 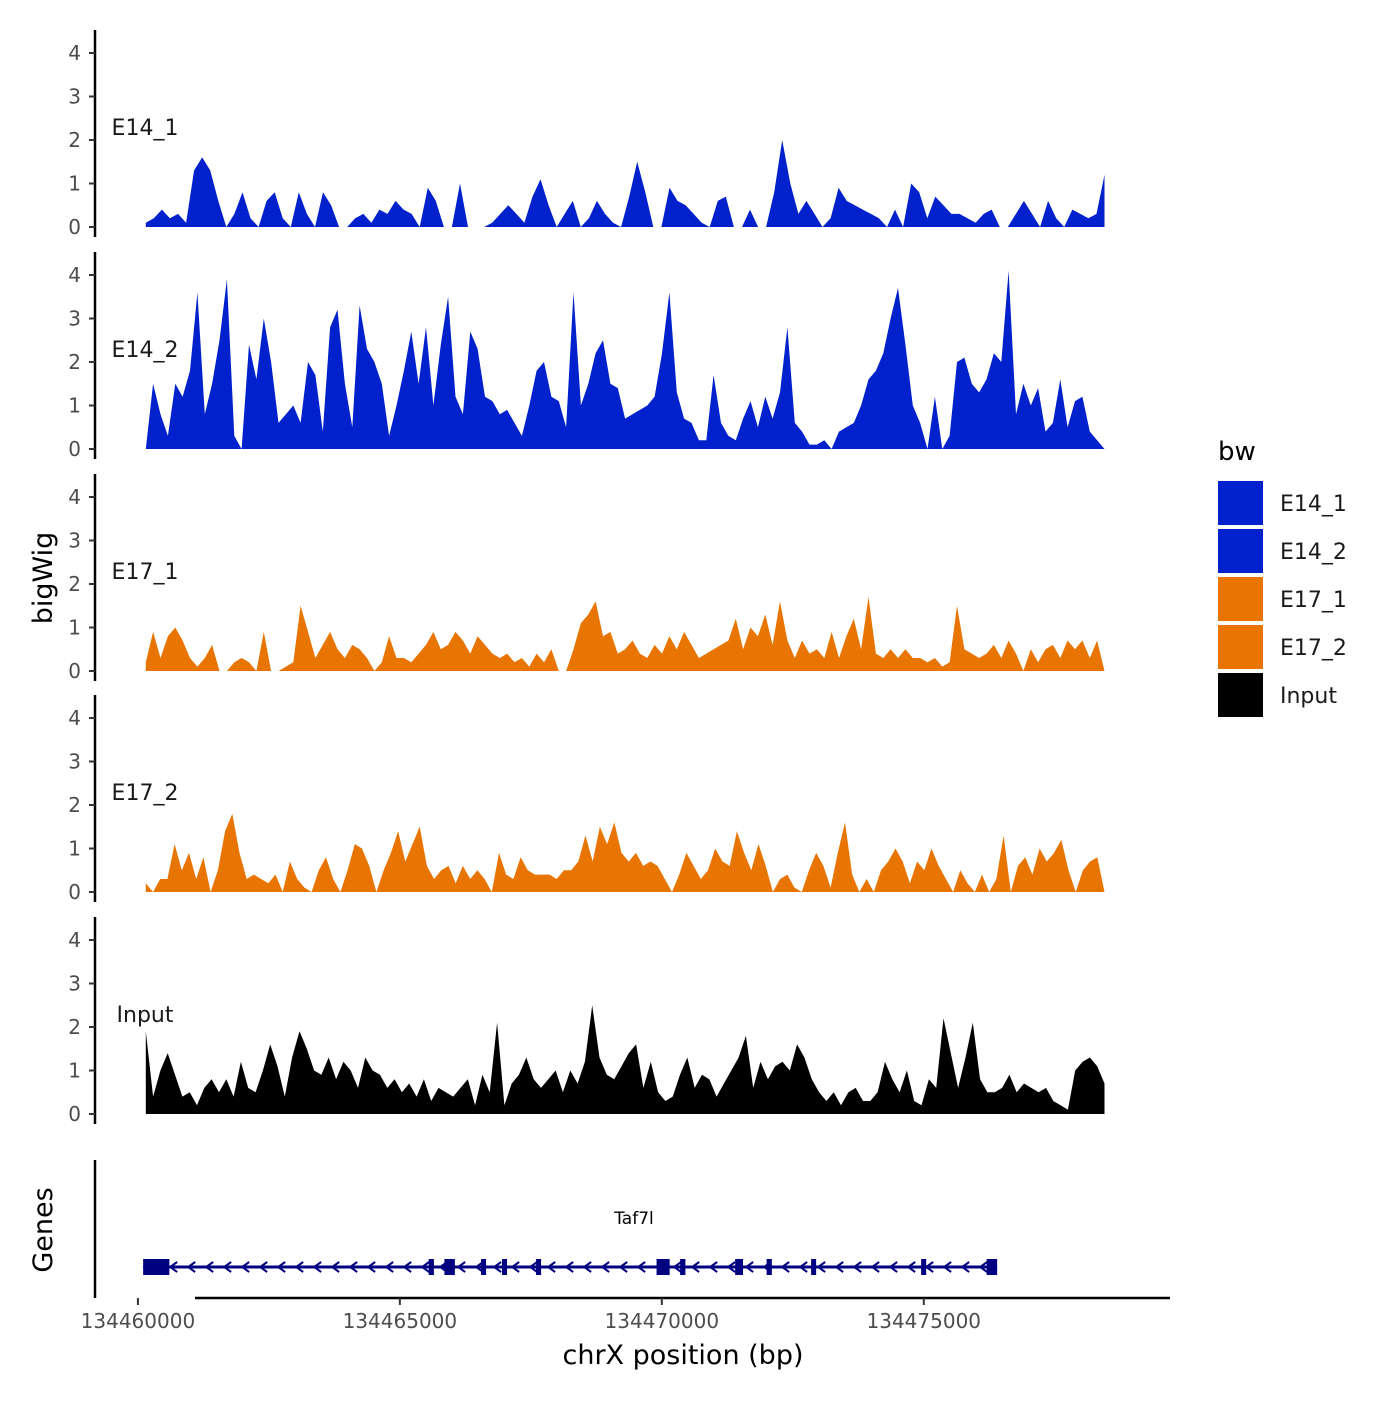 What do you see at coordinates (145, 793) in the screenshot?
I see `track-label: E17_2` at bounding box center [145, 793].